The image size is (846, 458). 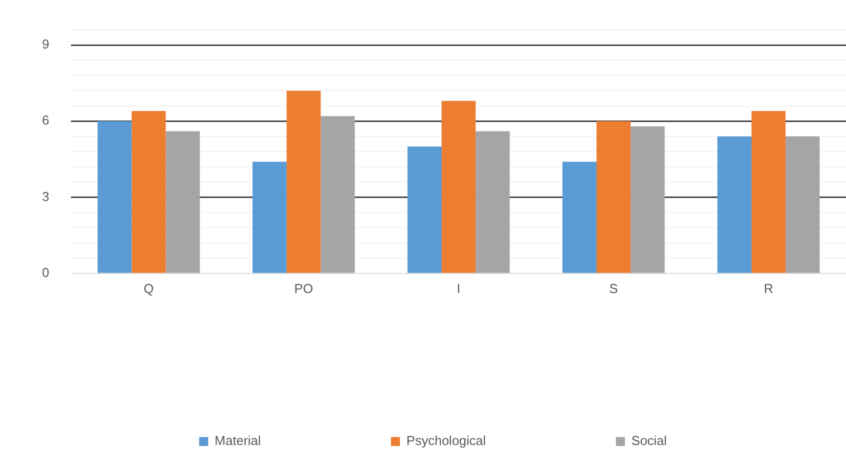 I want to click on y-tick-label: 9, so click(x=46, y=44).